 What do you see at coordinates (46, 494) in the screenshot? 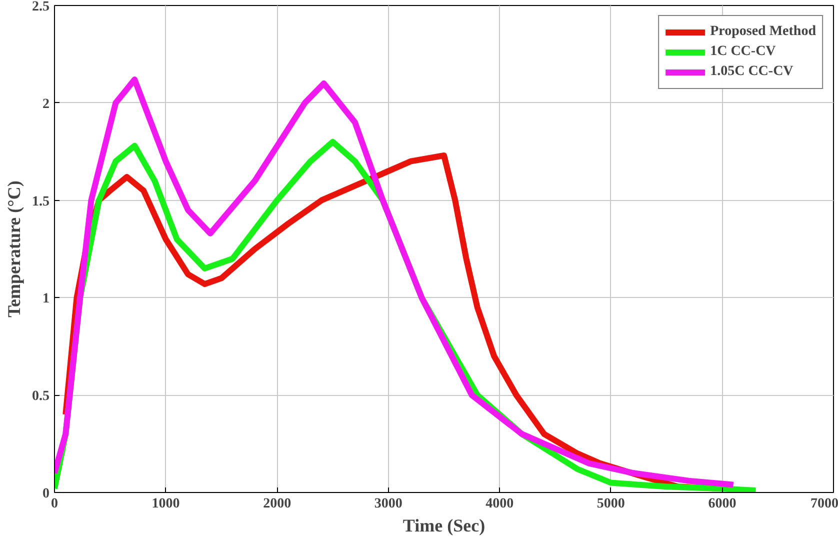
I see `y-tick-label: 0` at bounding box center [46, 494].